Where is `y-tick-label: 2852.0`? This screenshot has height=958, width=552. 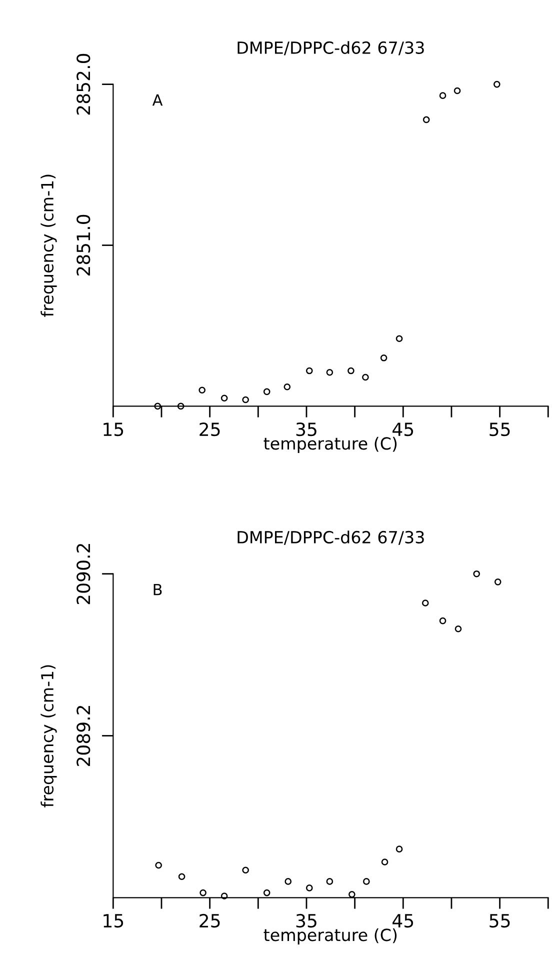 y-tick-label: 2852.0 is located at coordinates (83, 84).